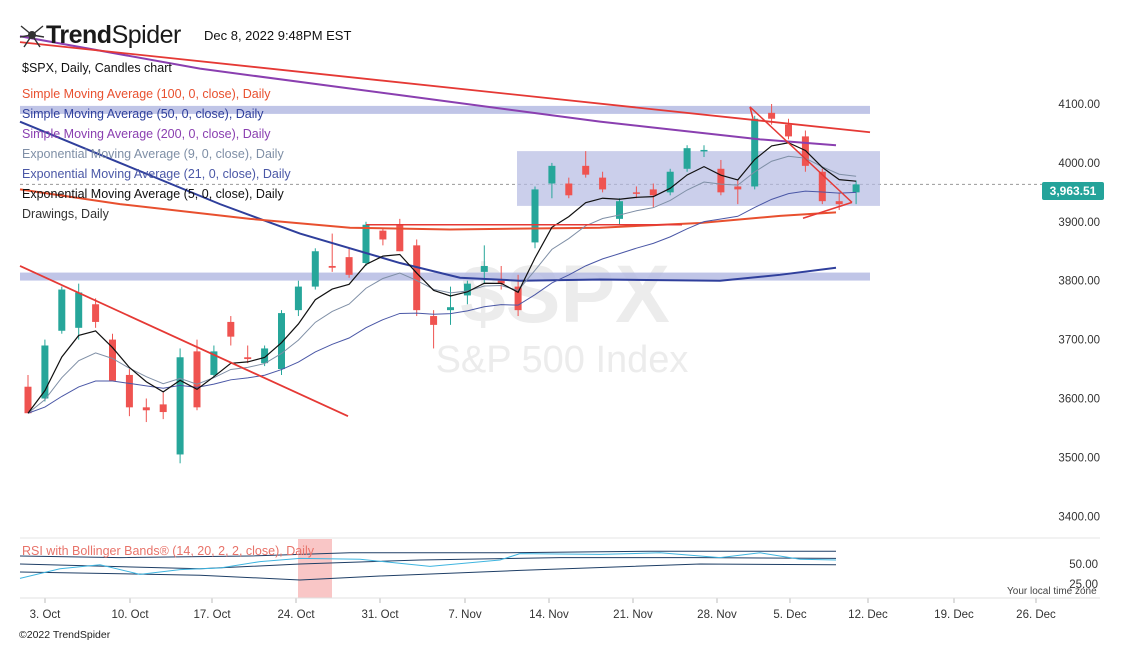 The image size is (1127, 650). Describe the element at coordinates (1083, 565) in the screenshot. I see `rsi-tick-label: 50.00` at that location.